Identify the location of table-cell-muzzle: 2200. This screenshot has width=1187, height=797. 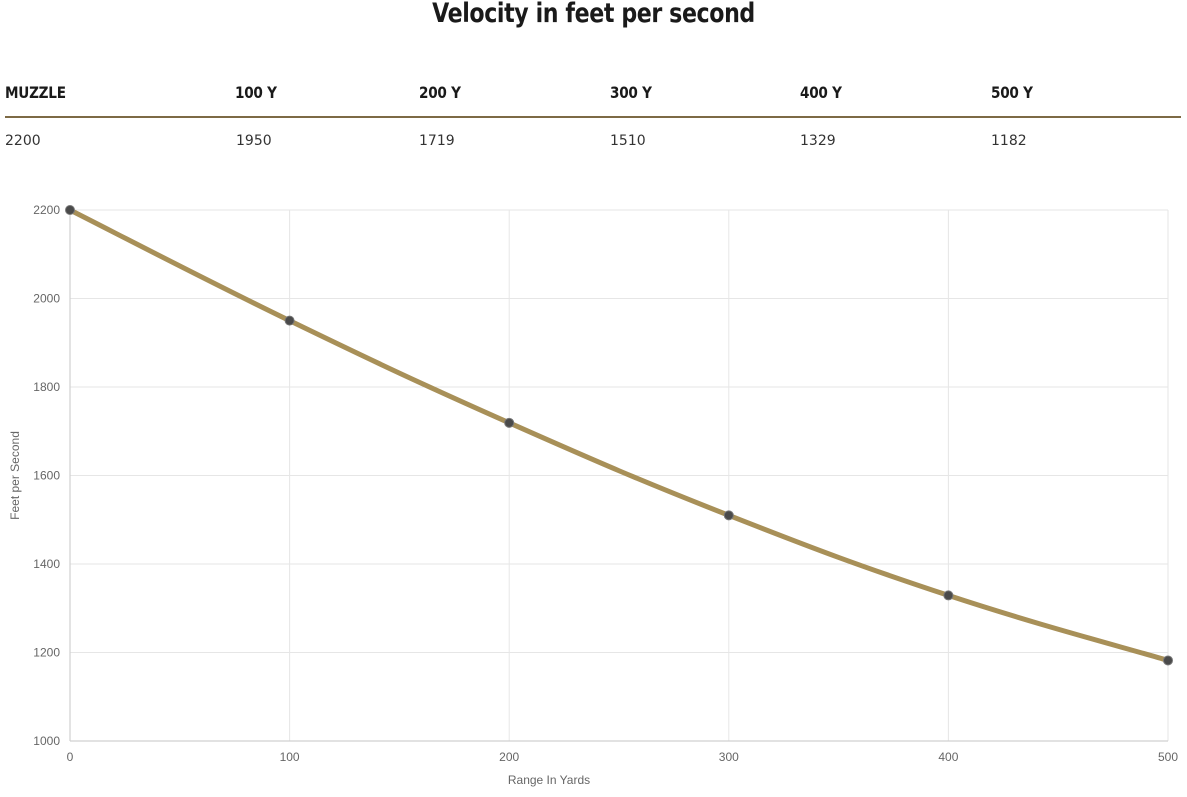
(23, 141).